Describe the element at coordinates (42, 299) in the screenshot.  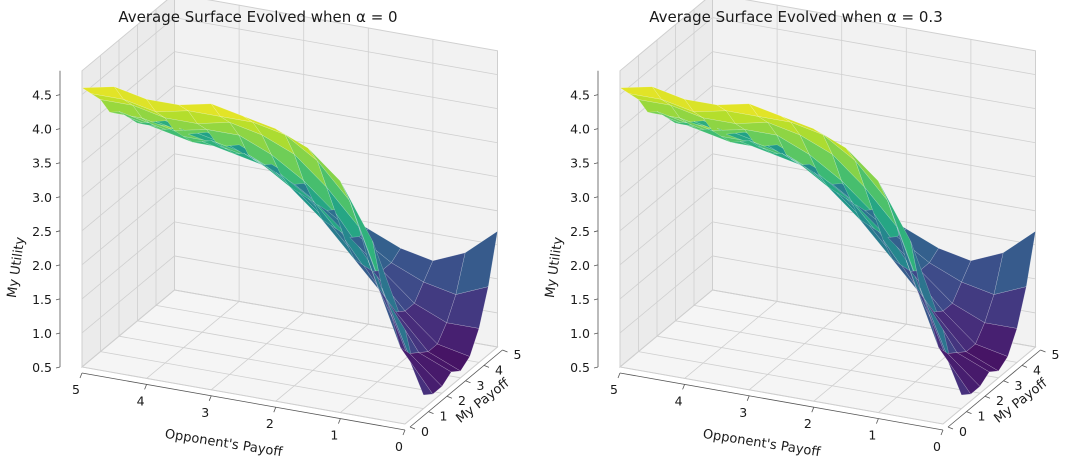
I see `z-tick-label: 1.5` at that location.